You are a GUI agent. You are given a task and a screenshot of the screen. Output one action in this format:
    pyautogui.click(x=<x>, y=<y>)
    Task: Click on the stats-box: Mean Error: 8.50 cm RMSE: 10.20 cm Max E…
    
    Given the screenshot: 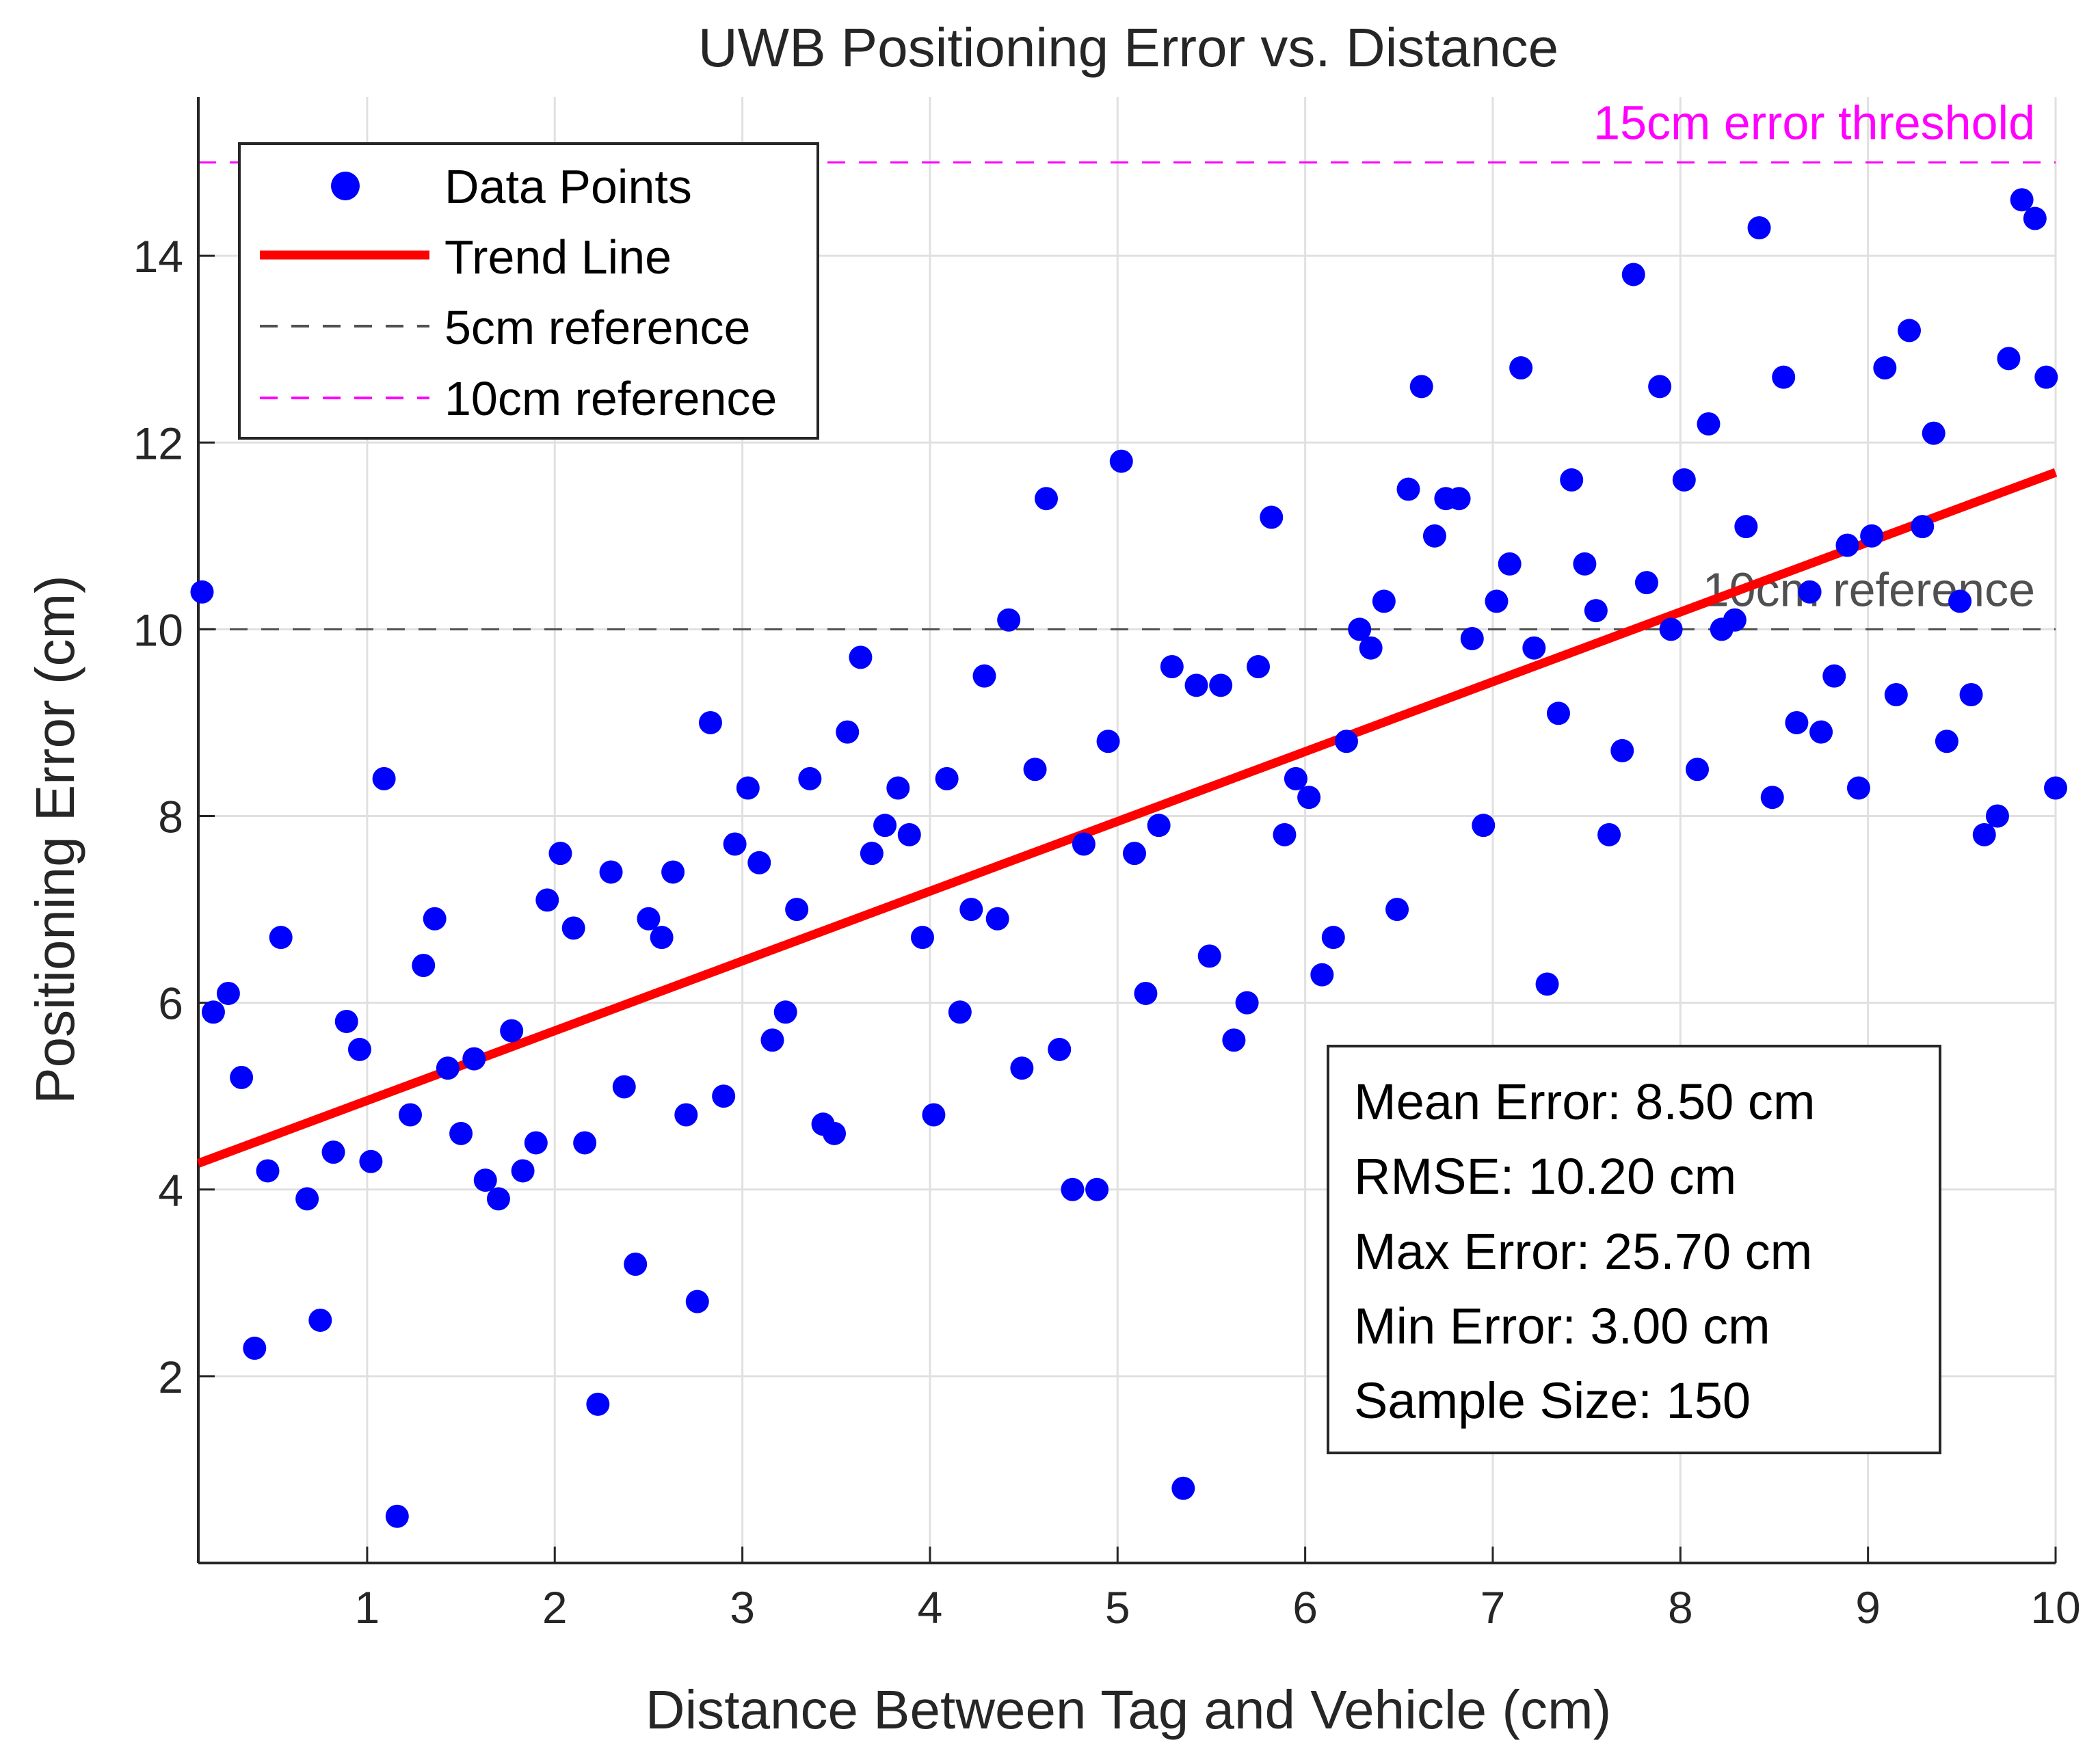 What is the action you would take?
    pyautogui.click(x=1634, y=1249)
    